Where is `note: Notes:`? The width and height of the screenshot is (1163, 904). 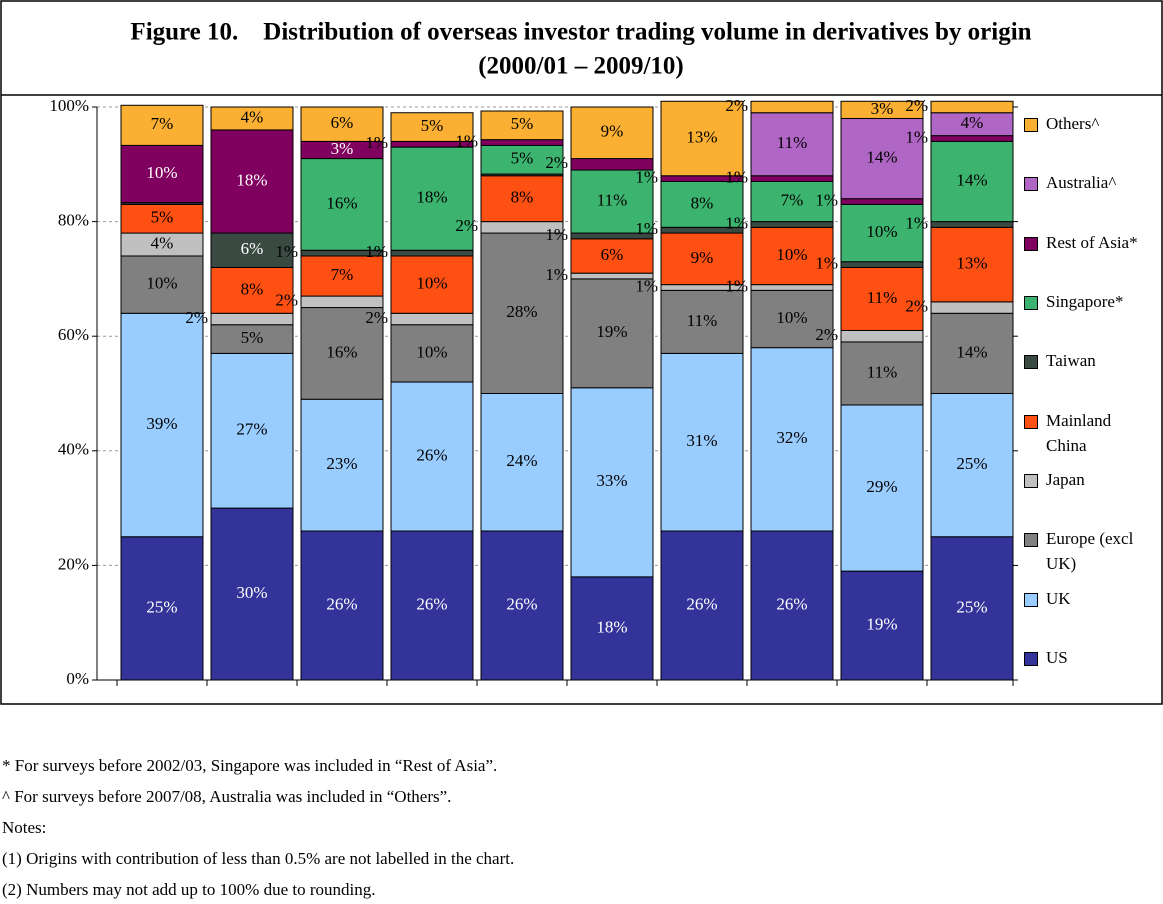 note: Notes: is located at coordinates (24, 827).